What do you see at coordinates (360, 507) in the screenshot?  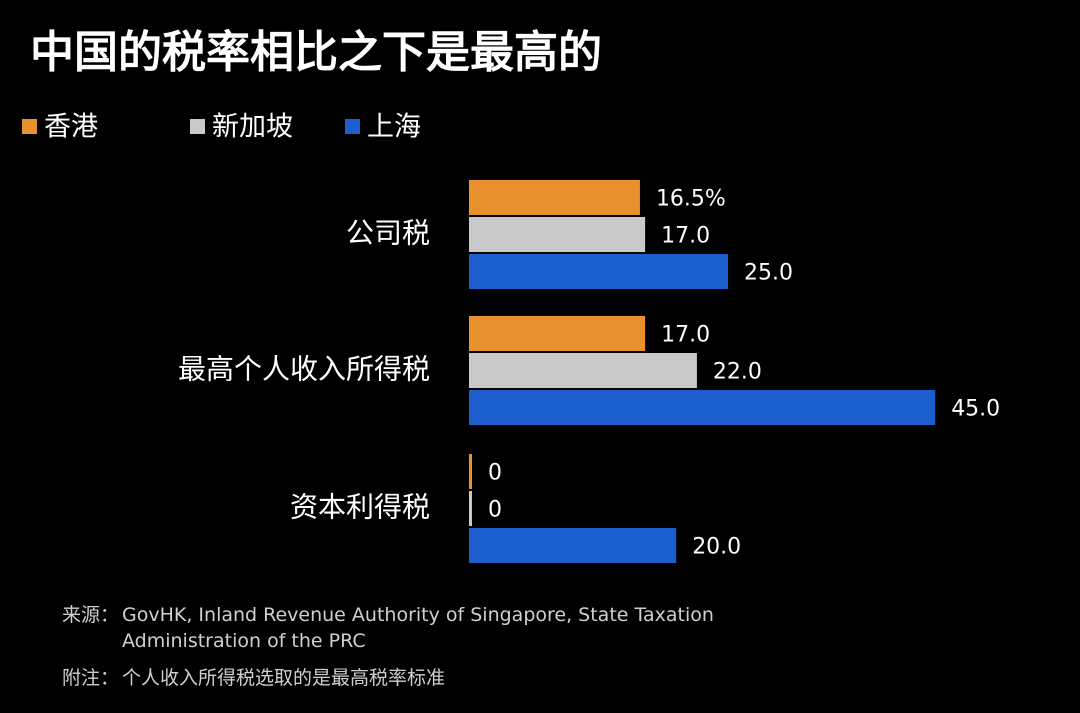 I see `category-label: 资本利得税` at bounding box center [360, 507].